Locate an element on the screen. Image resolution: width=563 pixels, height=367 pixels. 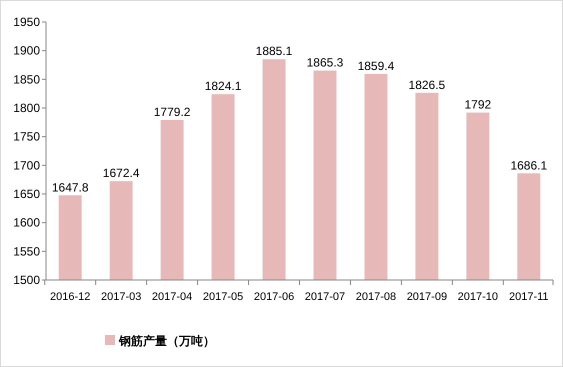
y-tick-label: 1850 is located at coordinates (26, 79).